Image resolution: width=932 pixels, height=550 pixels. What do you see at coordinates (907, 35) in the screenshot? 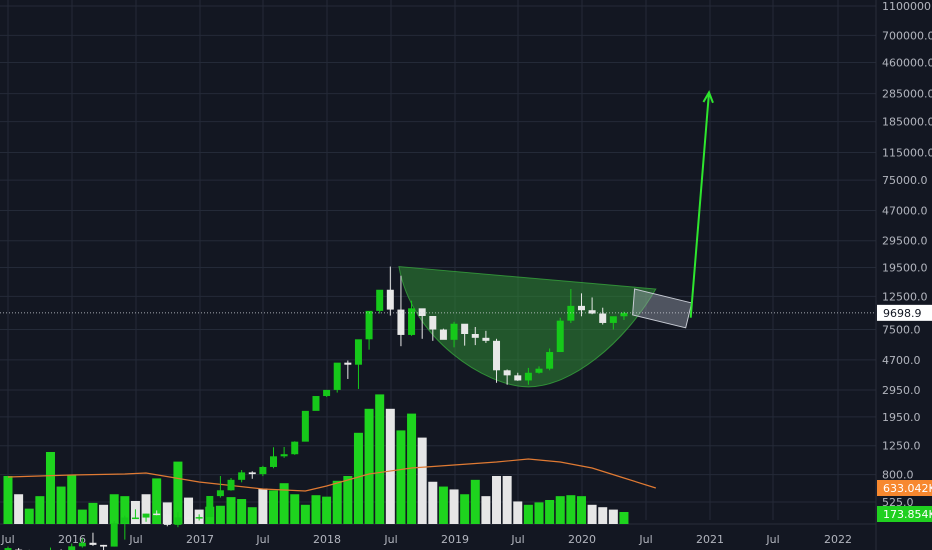
I see `y-tick-label: 700000.0` at bounding box center [907, 35].